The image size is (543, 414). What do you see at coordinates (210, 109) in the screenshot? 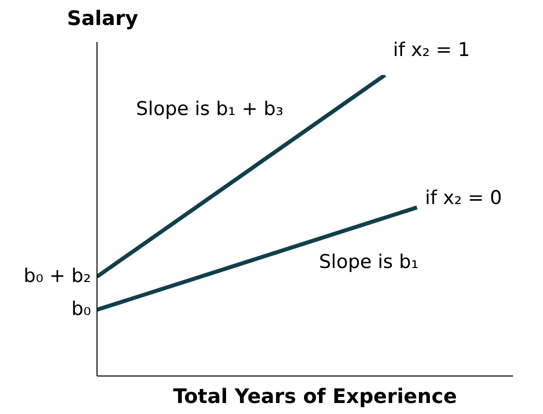
I see `annotation: Slope is b₁ + b₃` at bounding box center [210, 109].